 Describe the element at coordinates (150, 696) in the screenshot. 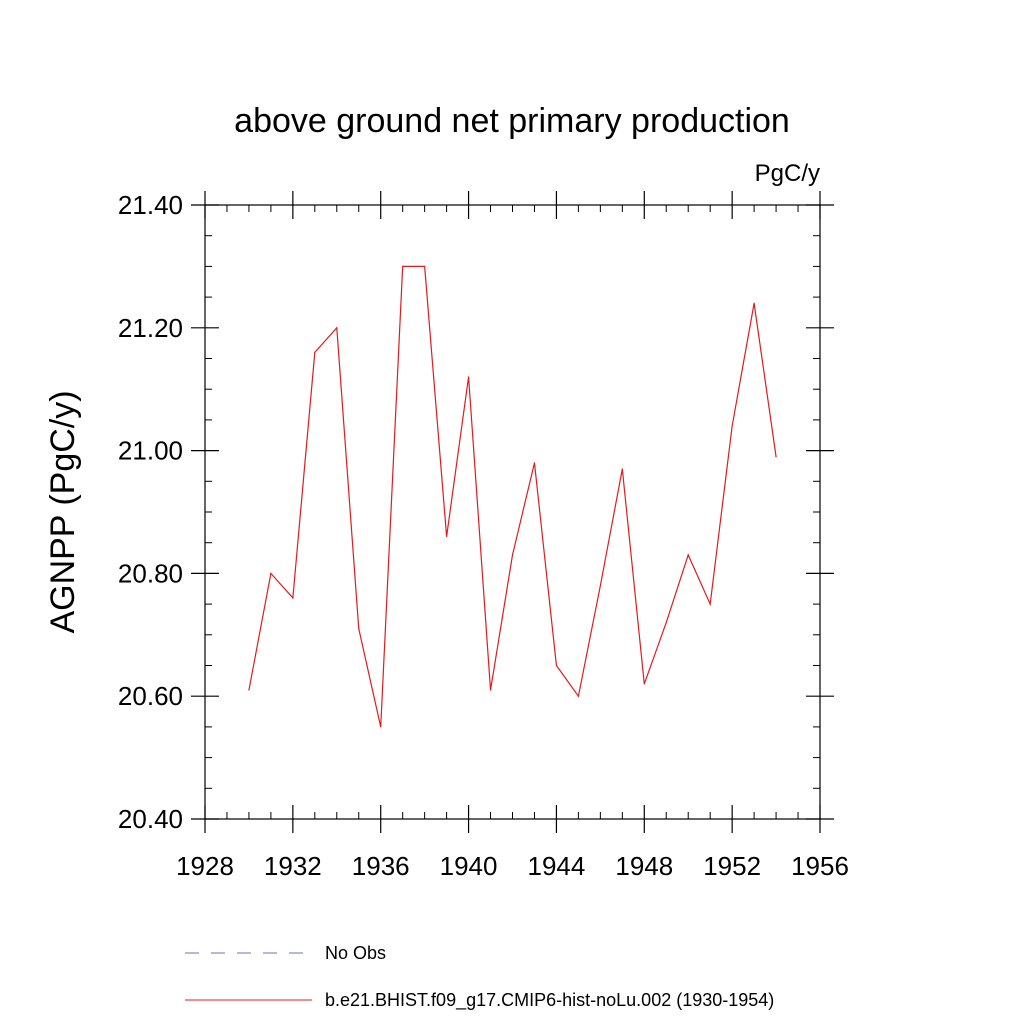

I see `y-tick-label: 20.60` at that location.